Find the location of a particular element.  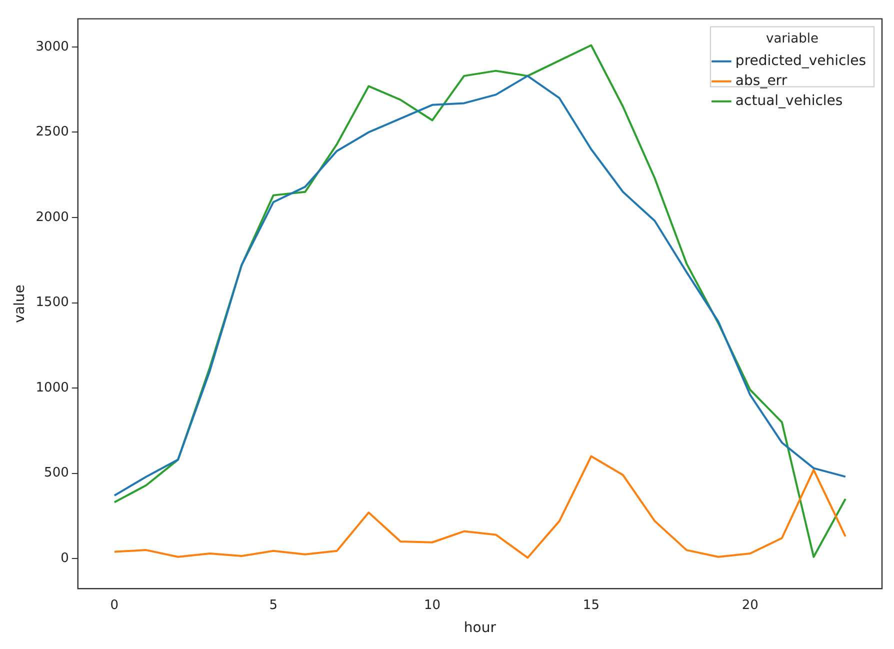

y-axis-title: value is located at coordinates (20, 303).